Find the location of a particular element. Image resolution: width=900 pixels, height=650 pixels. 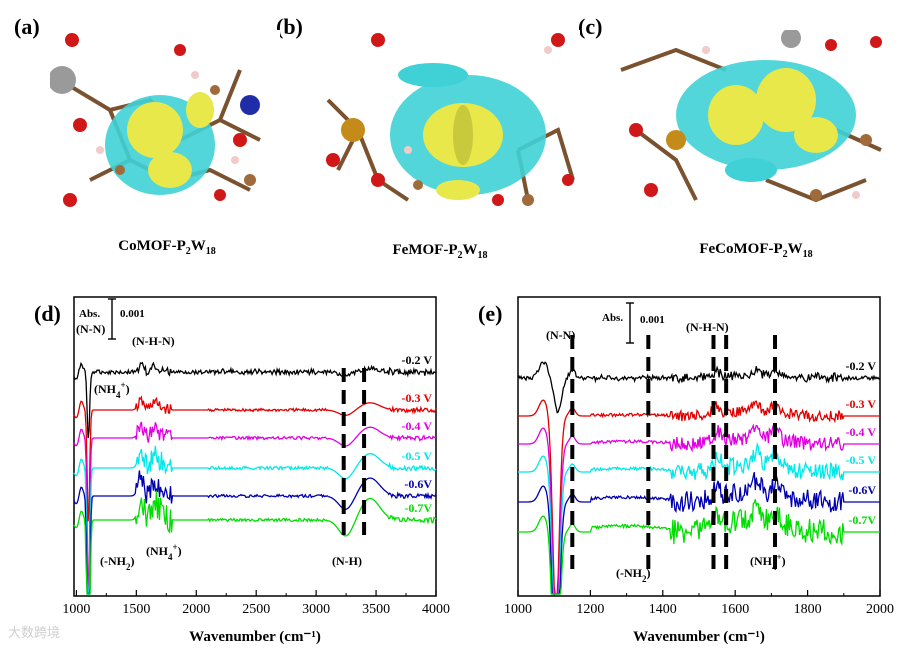

x-tick-label: 3000 is located at coordinates (316, 609).